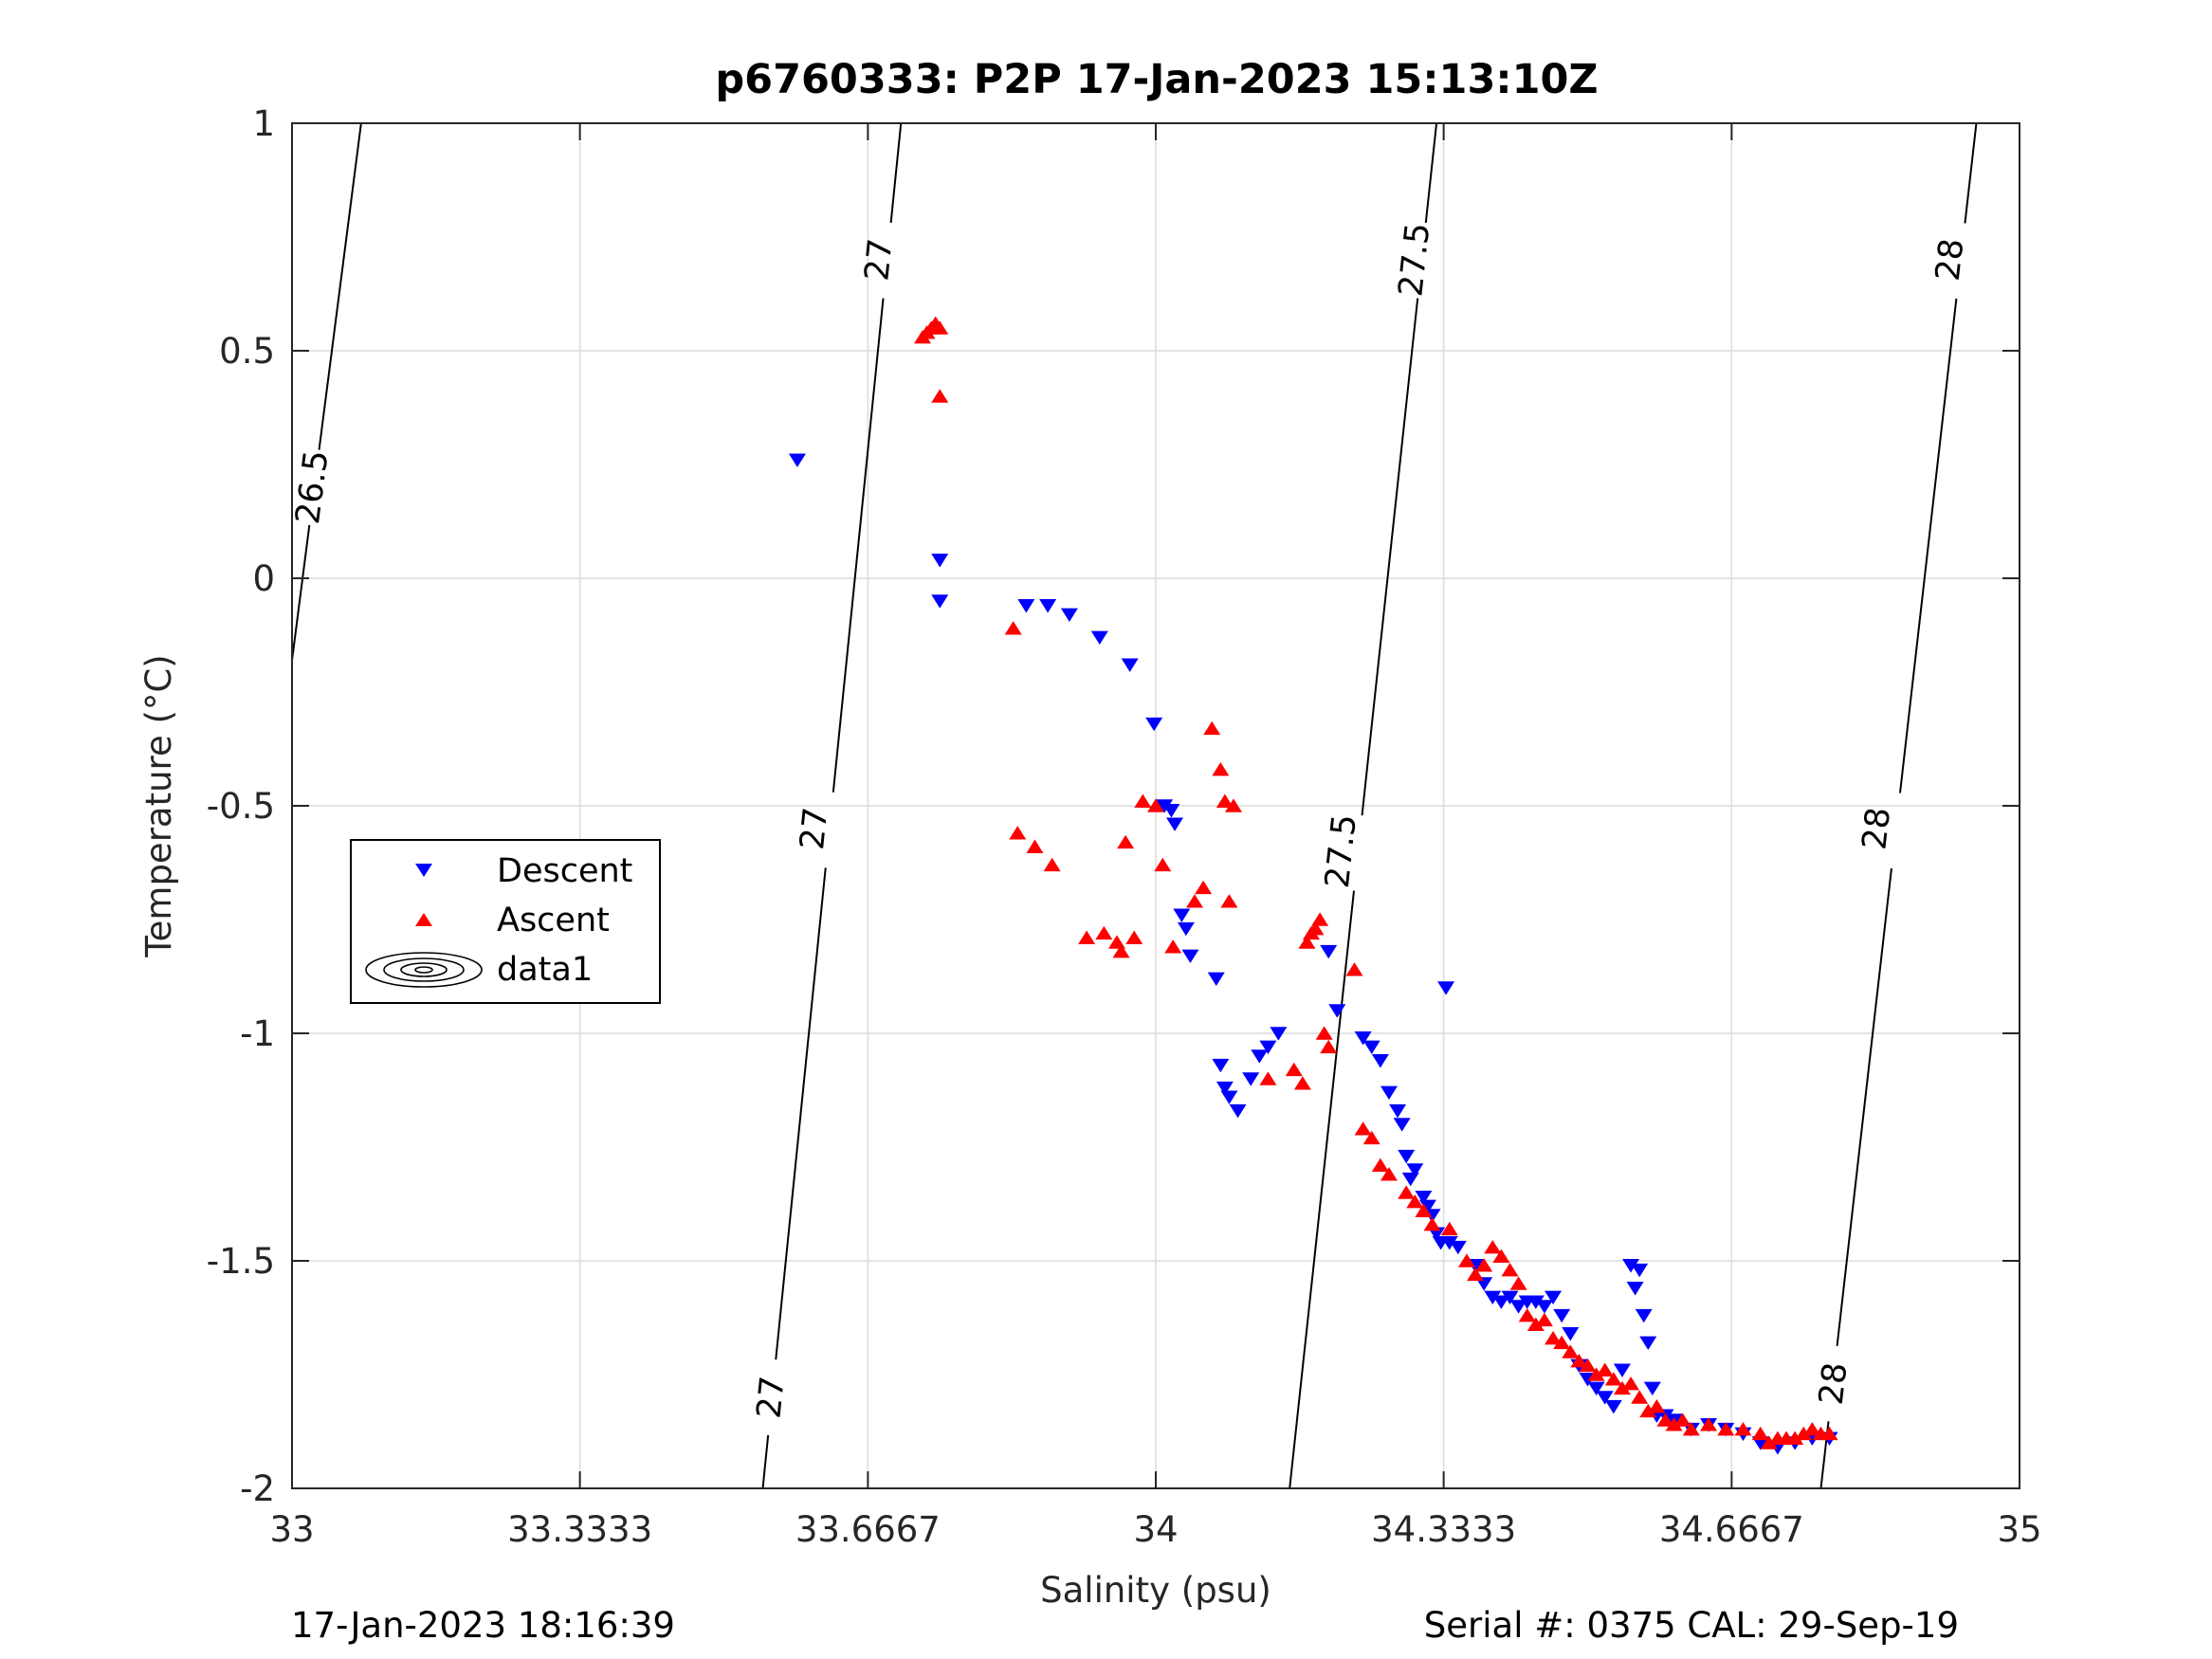 Image resolution: width=2212 pixels, height=1659 pixels. What do you see at coordinates (1443, 1529) in the screenshot?
I see `x-tick-label: 34.3333` at bounding box center [1443, 1529].